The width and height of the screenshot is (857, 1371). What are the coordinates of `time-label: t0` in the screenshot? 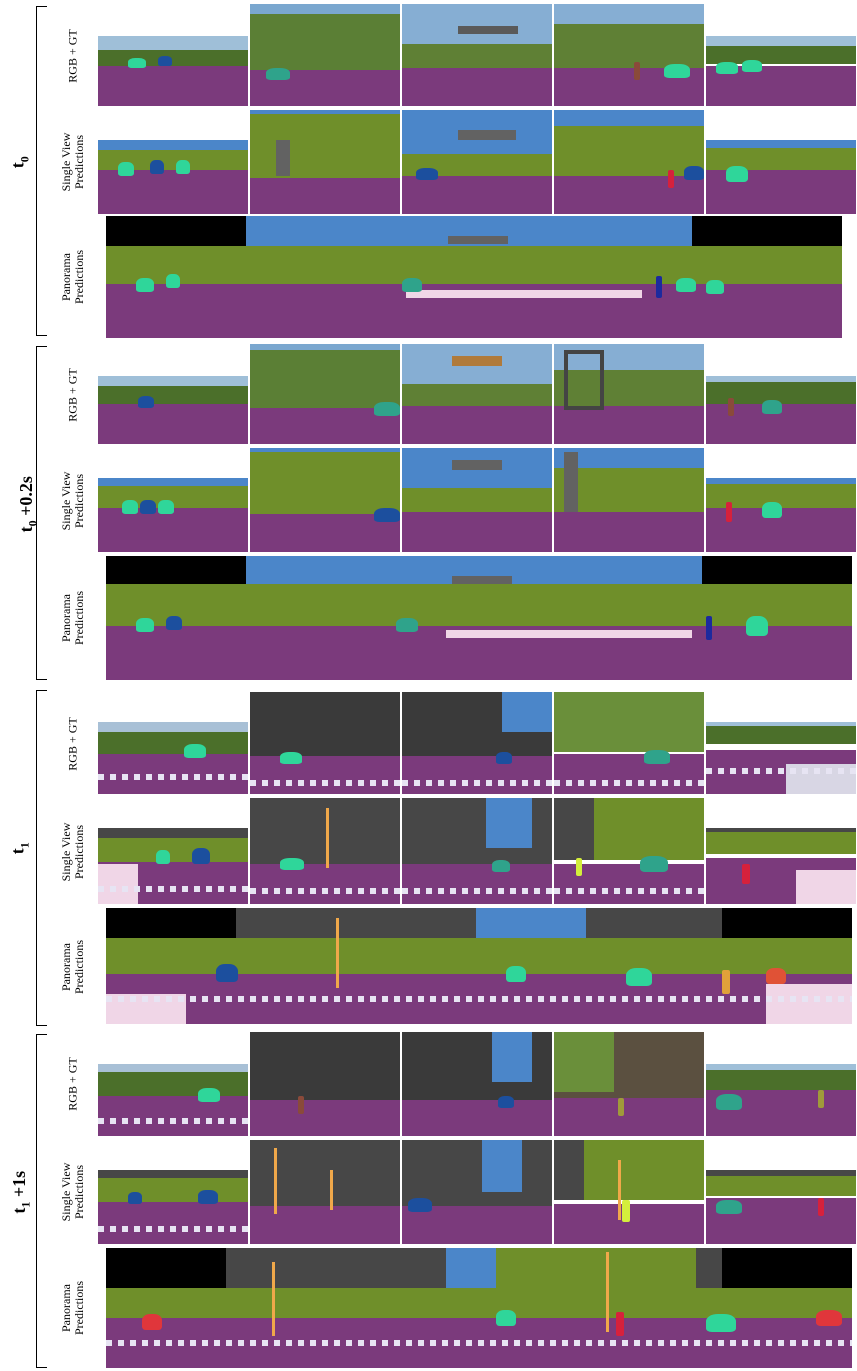 It's located at (19, 162).